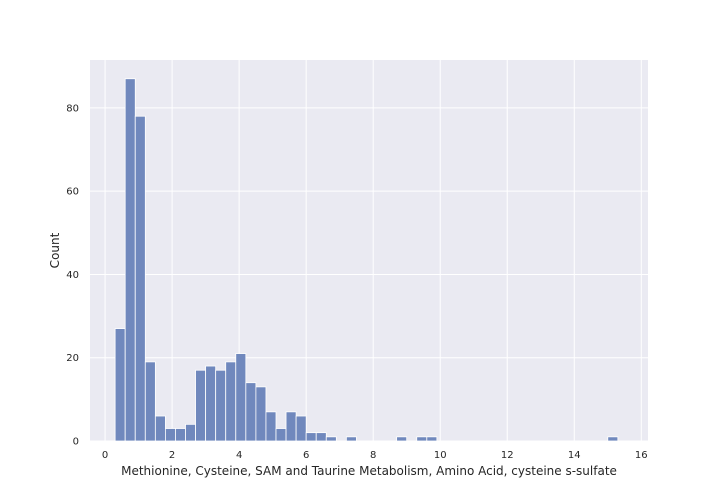  I want to click on y-tick-label: 40, so click(72, 275).